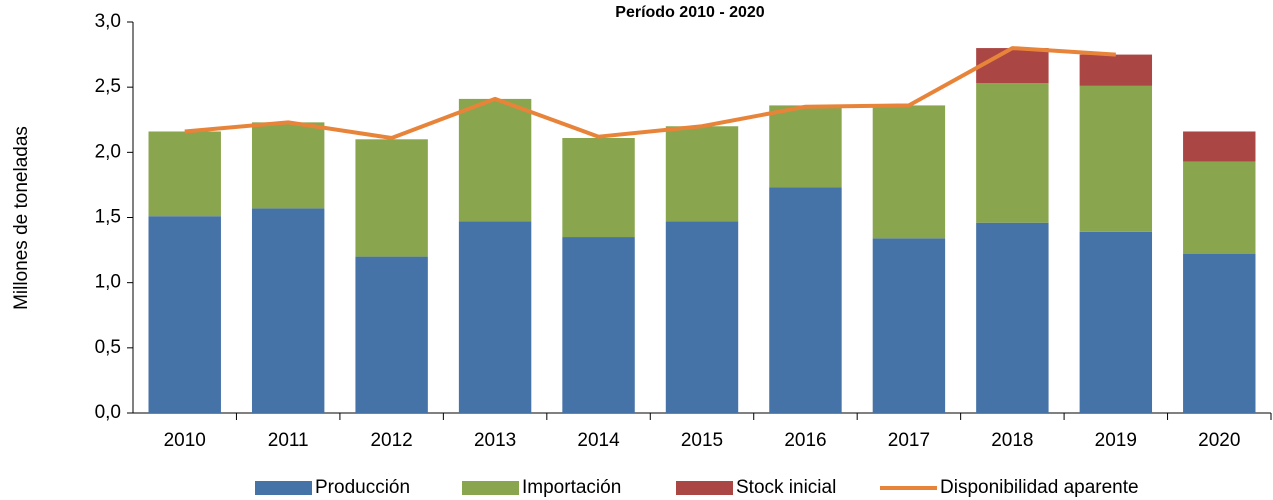  Describe the element at coordinates (108, 217) in the screenshot. I see `y-tick-label: 1,5` at that location.